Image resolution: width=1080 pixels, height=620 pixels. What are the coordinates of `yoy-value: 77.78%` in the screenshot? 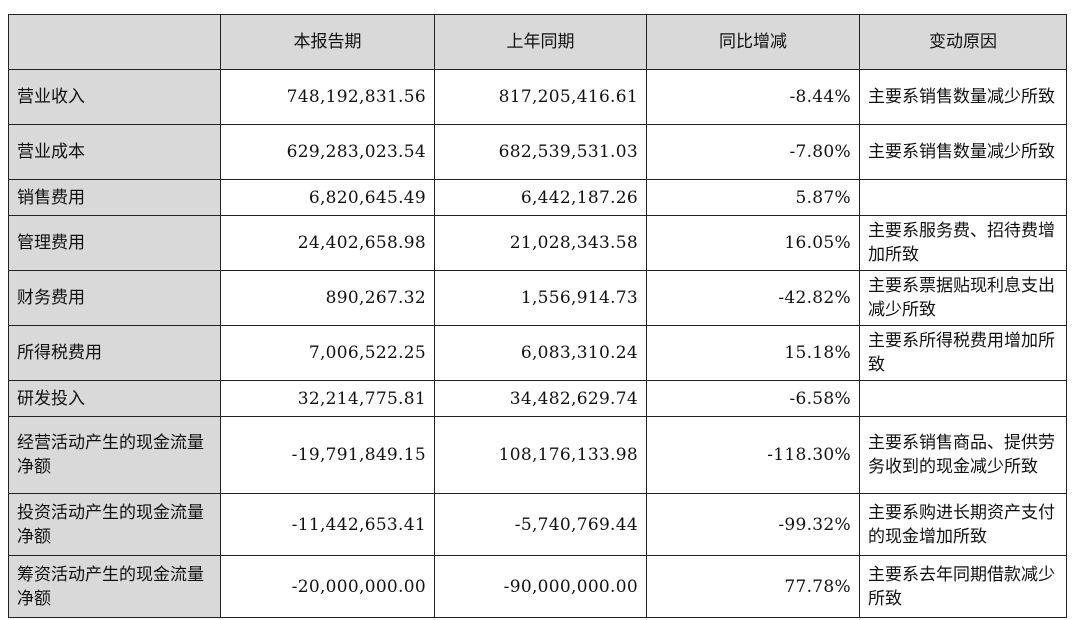 It's located at (753, 586).